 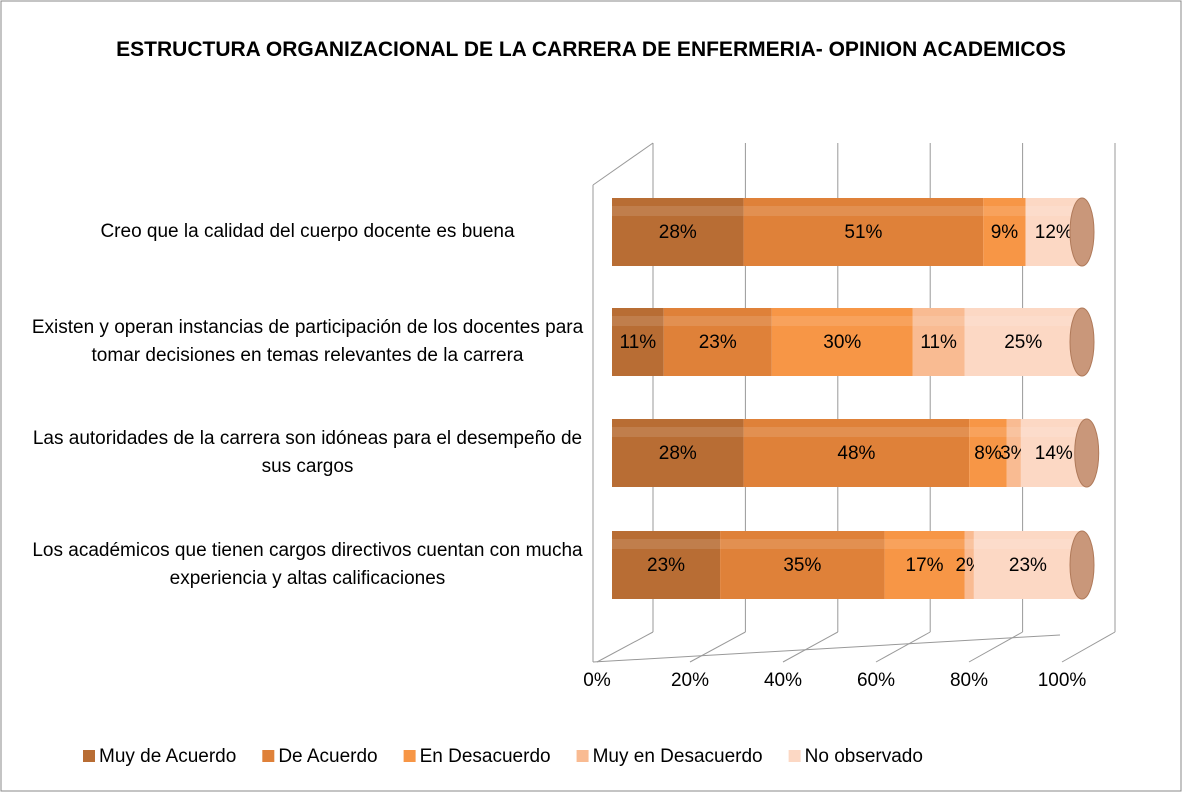 I want to click on legend-label: De Acuerdo, so click(x=327, y=756).